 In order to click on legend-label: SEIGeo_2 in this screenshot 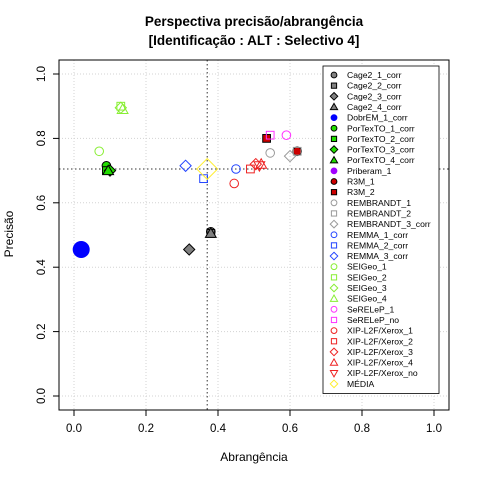, I will do `click(367, 277)`.